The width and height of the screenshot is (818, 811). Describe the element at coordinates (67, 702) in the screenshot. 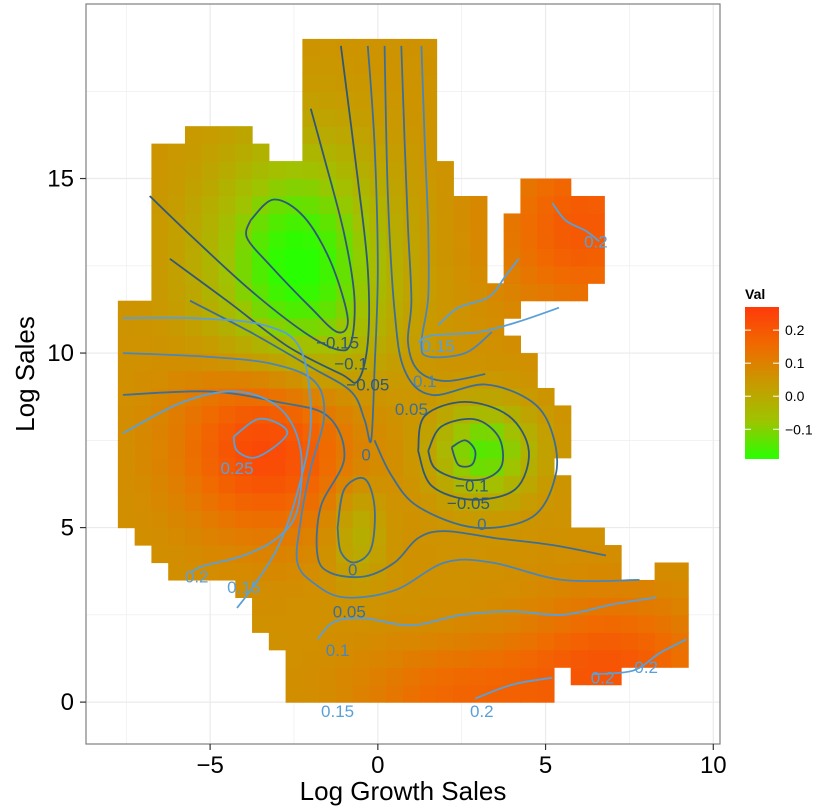

I see `y-tick-label: 0` at that location.